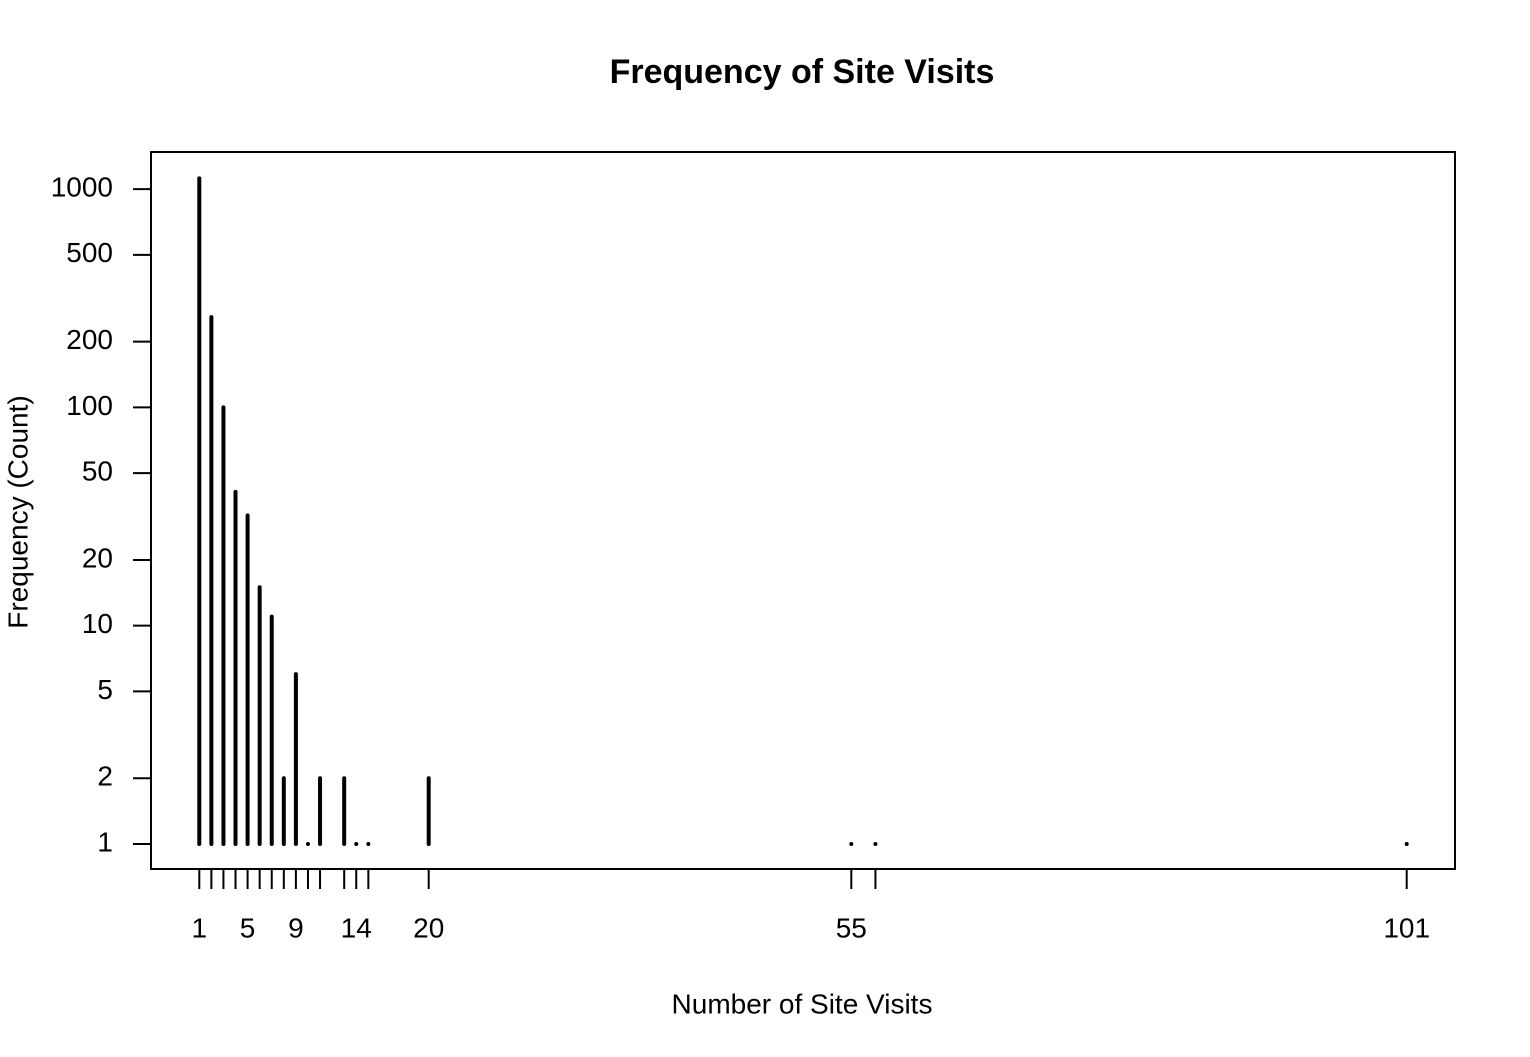 This screenshot has width=1530, height=1057. What do you see at coordinates (17, 511) in the screenshot?
I see `y-axis-label: Frequency (Count)` at bounding box center [17, 511].